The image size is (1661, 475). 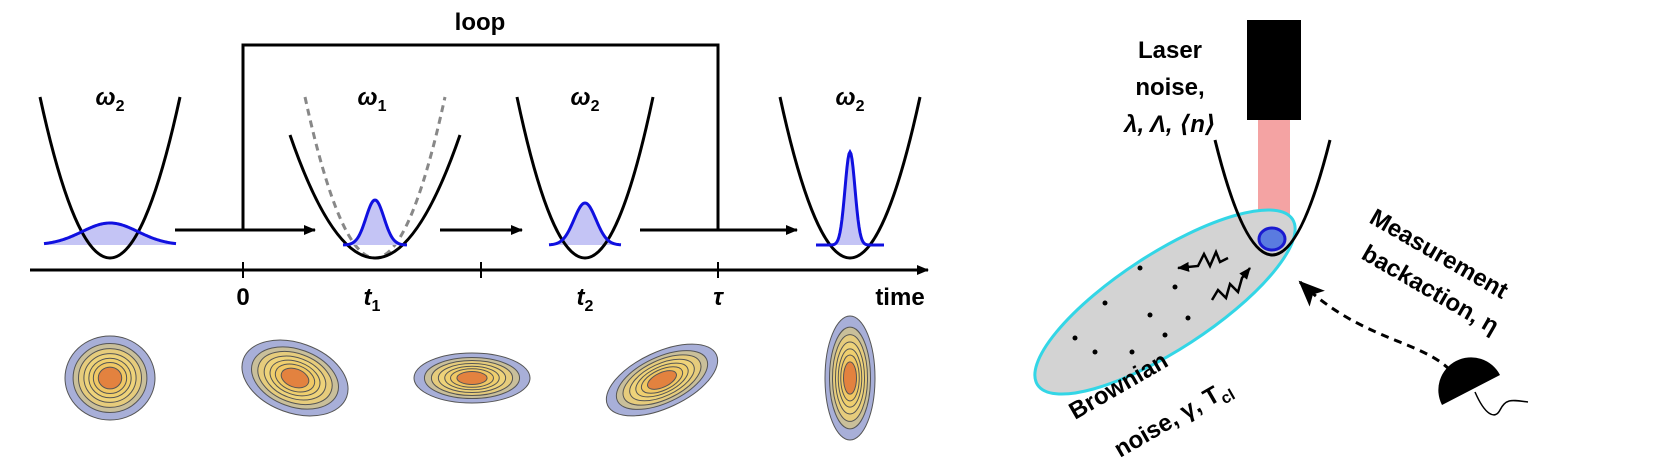 What do you see at coordinates (1274, 172) in the screenshot?
I see `laser-beam` at bounding box center [1274, 172].